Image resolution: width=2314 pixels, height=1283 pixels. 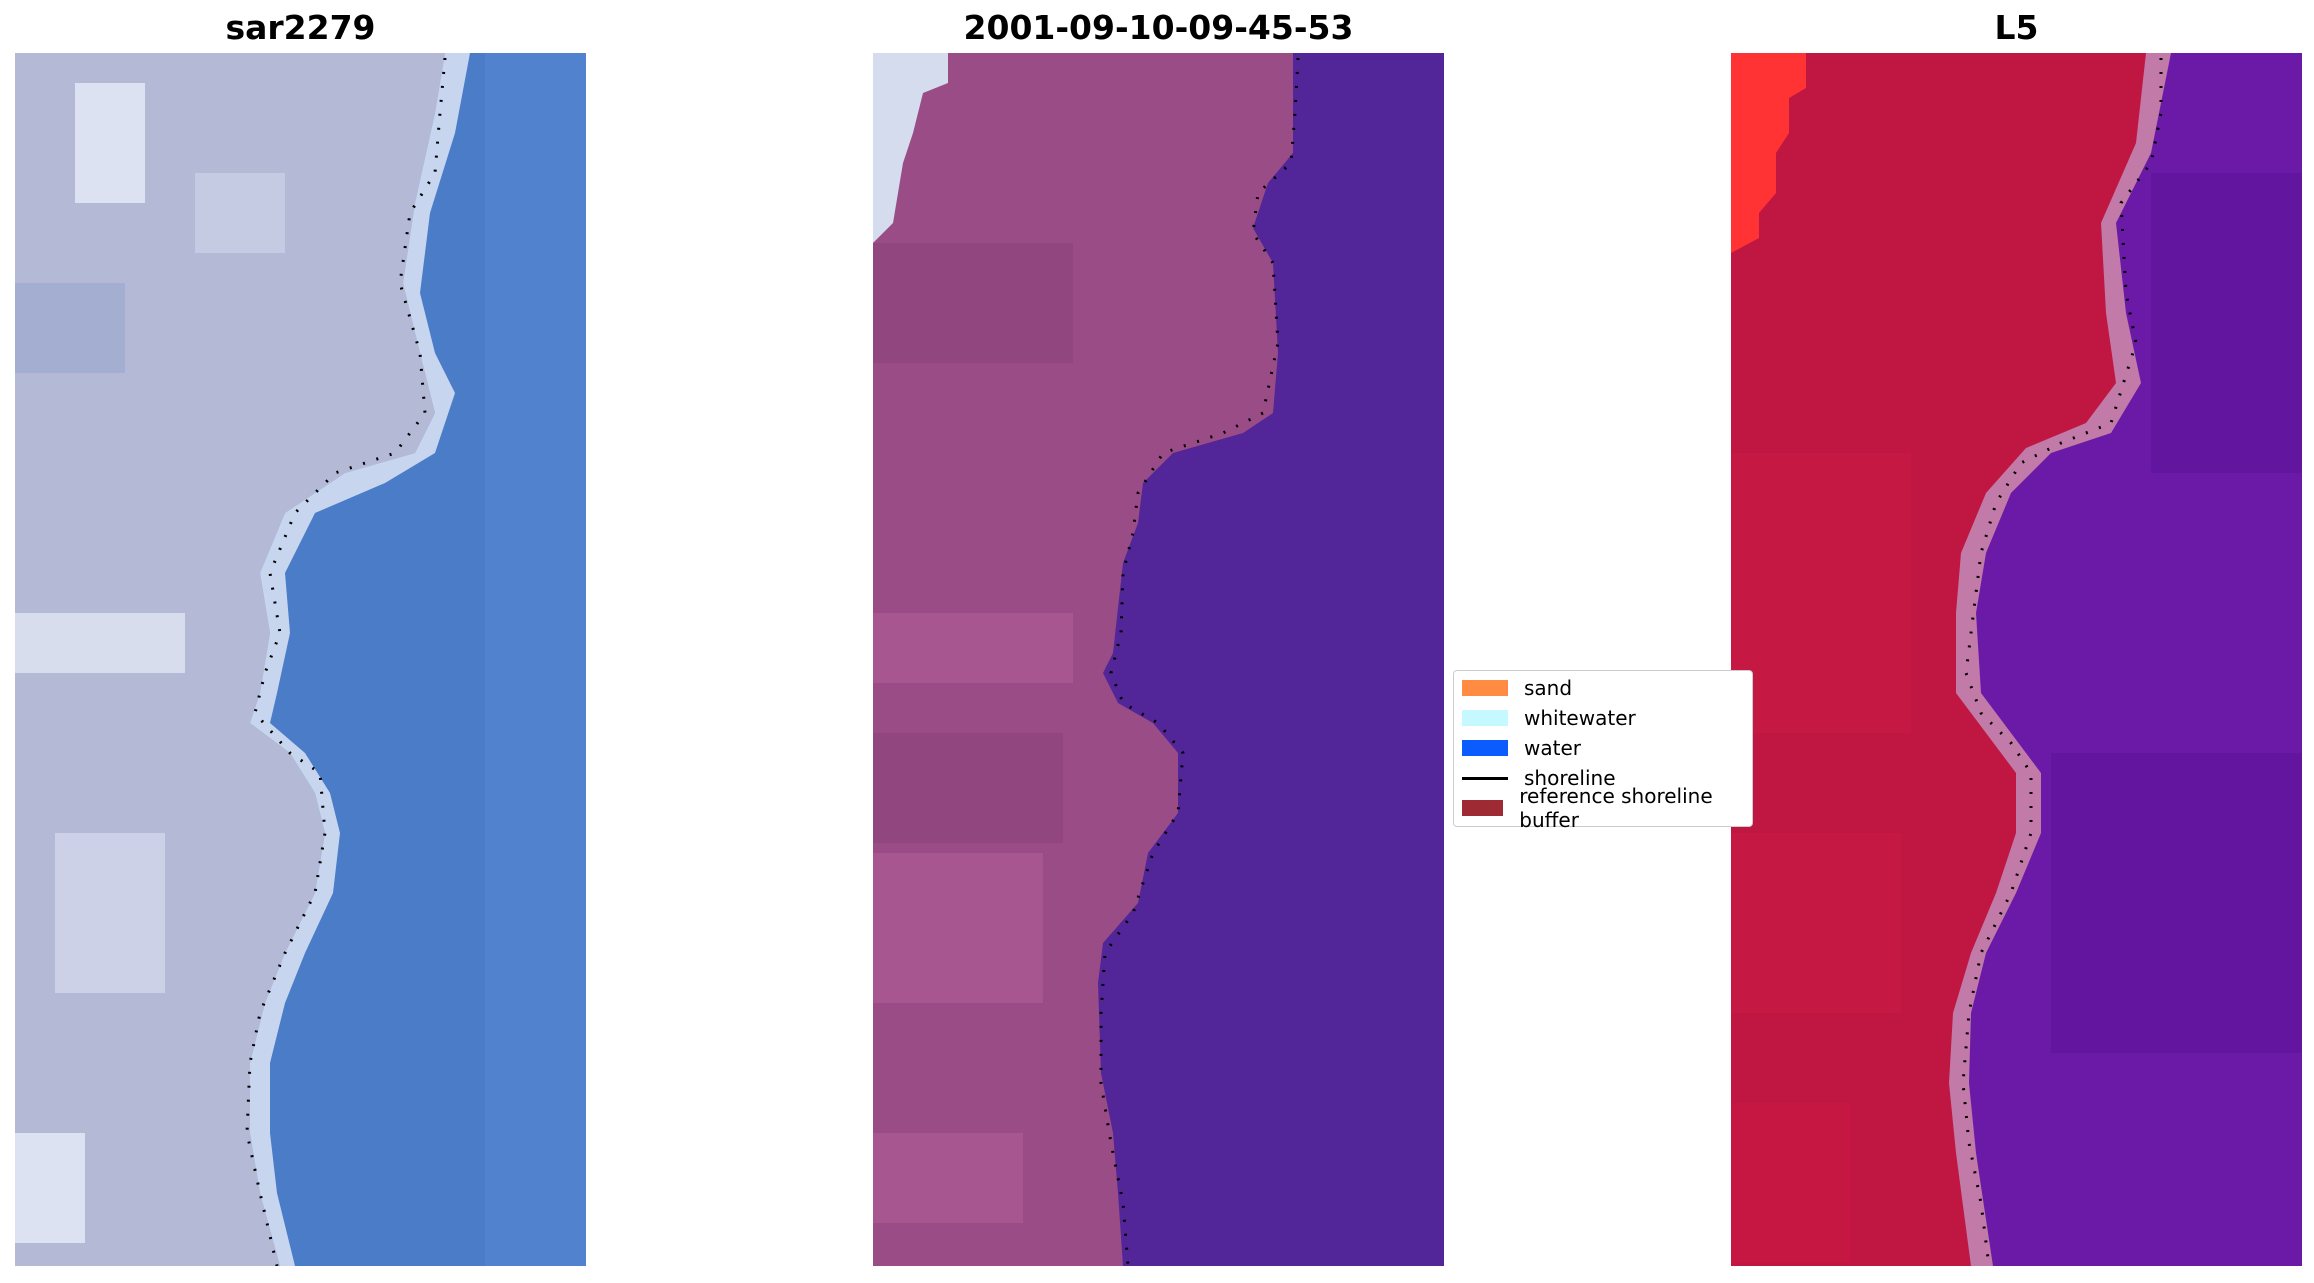 What do you see at coordinates (1483, 808) in the screenshot?
I see `reference-buffer-swatch` at bounding box center [1483, 808].